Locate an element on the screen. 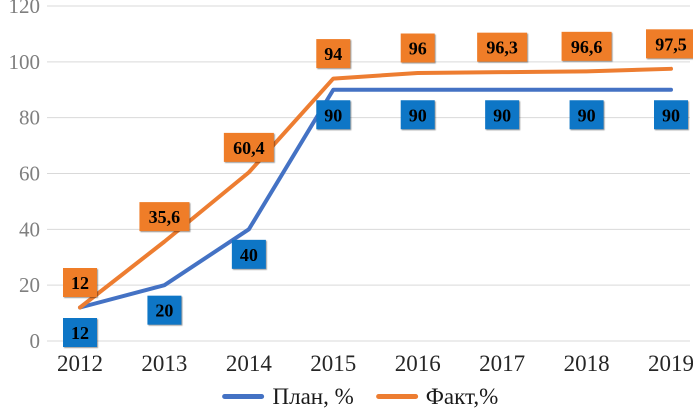  data-label: 20 is located at coordinates (164, 311).